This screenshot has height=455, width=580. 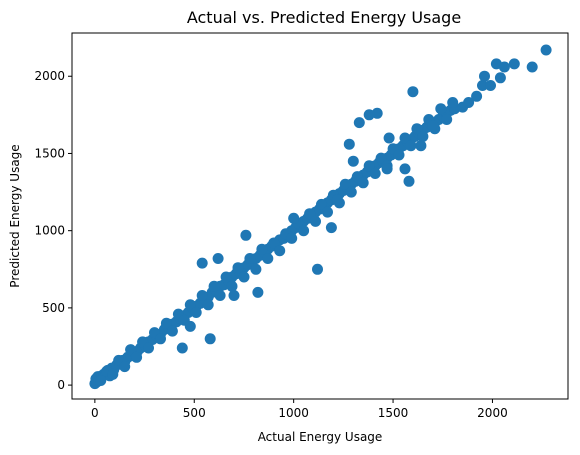 I want to click on y-axis-ticks: 0 500 1000 1500 2000, so click(x=53, y=230).